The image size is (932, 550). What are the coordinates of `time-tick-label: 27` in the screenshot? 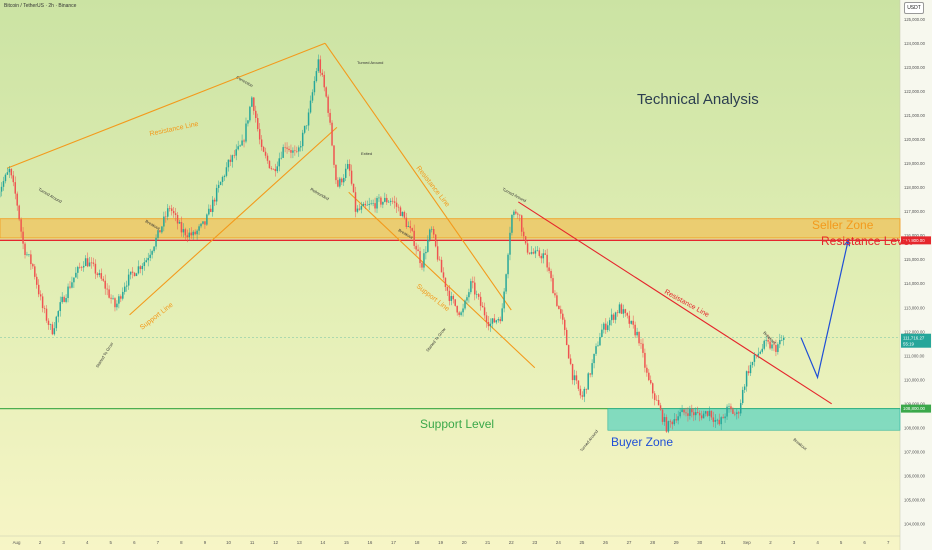 It's located at (629, 542).